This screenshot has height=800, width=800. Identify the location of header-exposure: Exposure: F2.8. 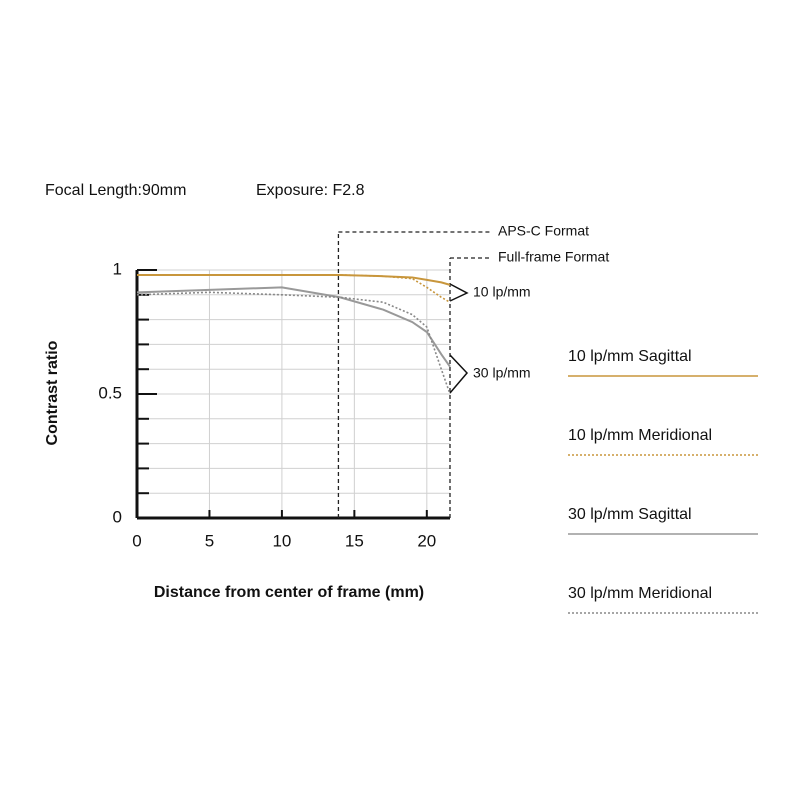
(310, 190).